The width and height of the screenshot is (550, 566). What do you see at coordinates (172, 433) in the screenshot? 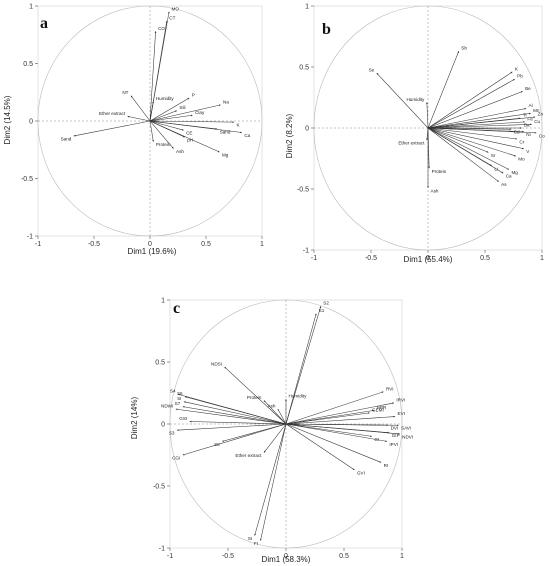
I see `variable-label: S3` at bounding box center [172, 433].